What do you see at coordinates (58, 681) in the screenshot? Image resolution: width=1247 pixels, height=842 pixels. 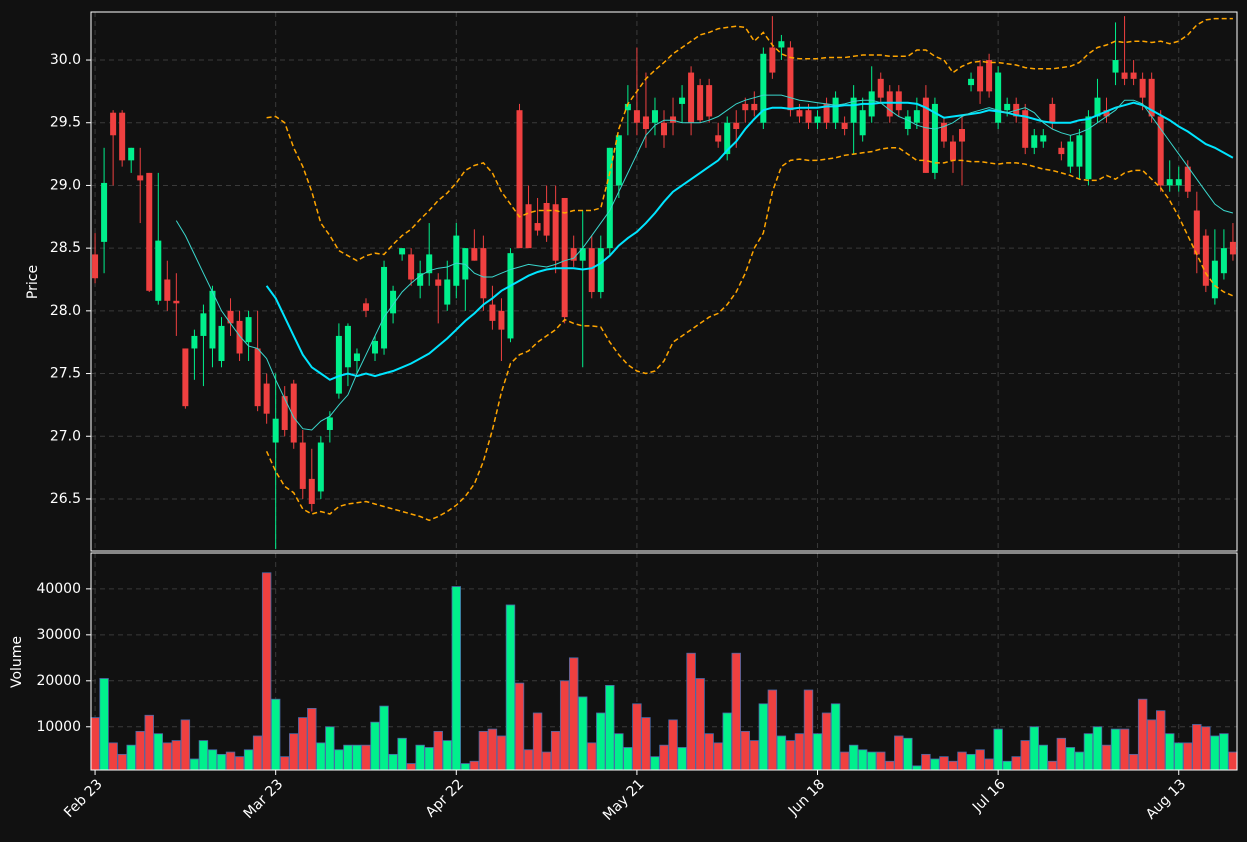 I see `y-tick-label: 20000` at bounding box center [58, 681].